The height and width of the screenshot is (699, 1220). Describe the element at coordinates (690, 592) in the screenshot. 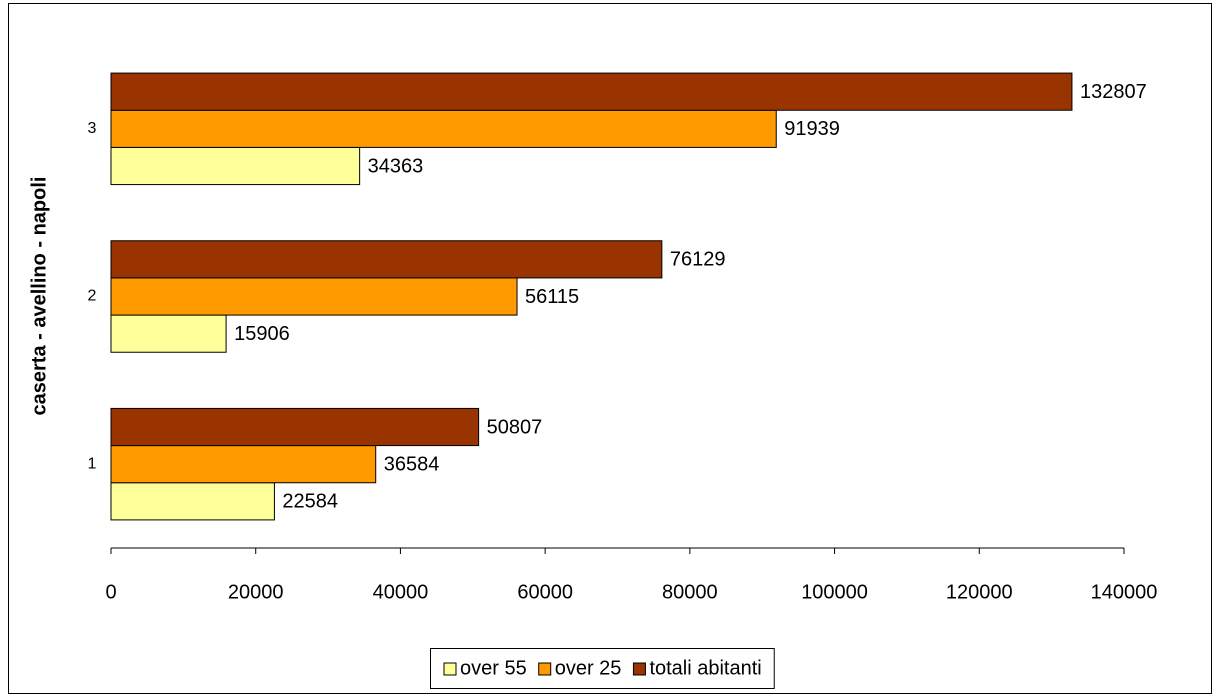

I see `x-tick-label: 80000` at that location.